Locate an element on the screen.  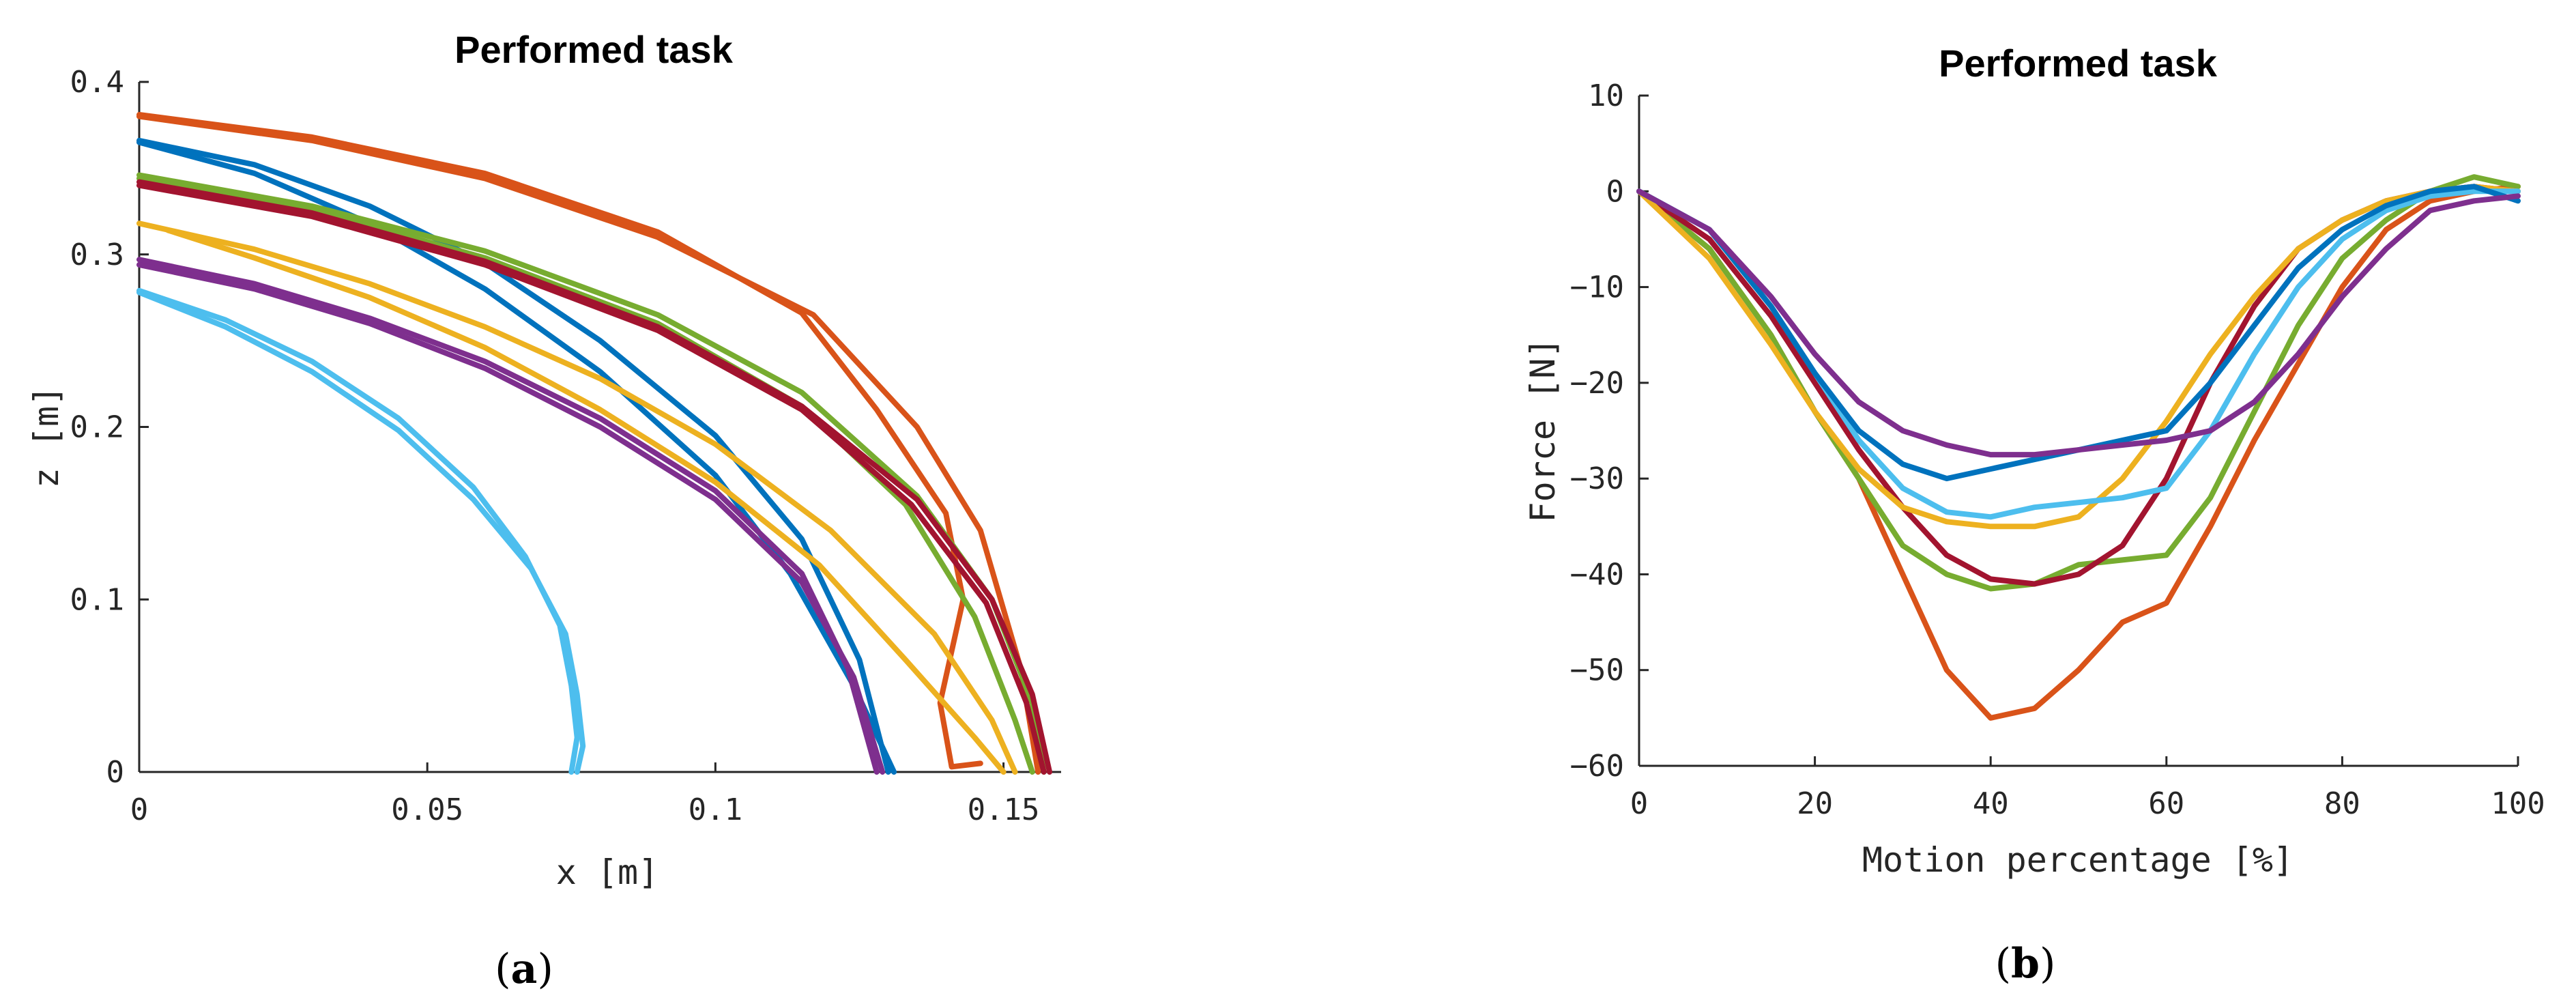
y-tick-label: 0.3 is located at coordinates (97, 255).